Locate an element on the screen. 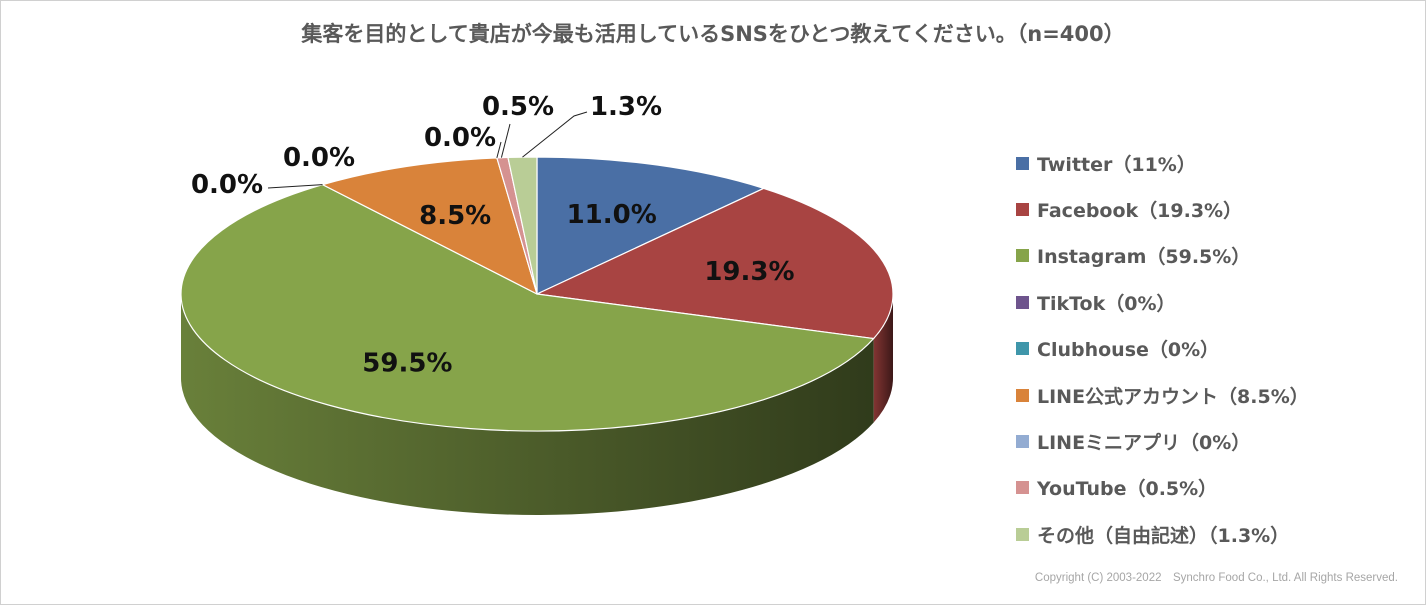  data-label-5: 8.5% is located at coordinates (455, 216).